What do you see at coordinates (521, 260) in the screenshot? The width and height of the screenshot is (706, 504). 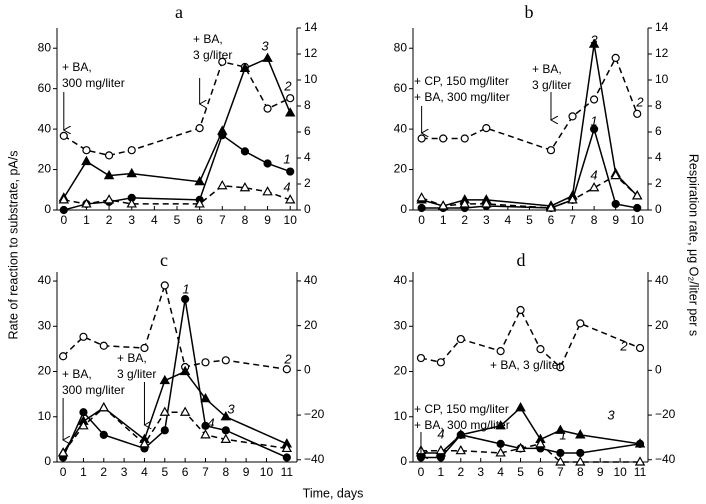 I see `panel-title: d` at bounding box center [521, 260].